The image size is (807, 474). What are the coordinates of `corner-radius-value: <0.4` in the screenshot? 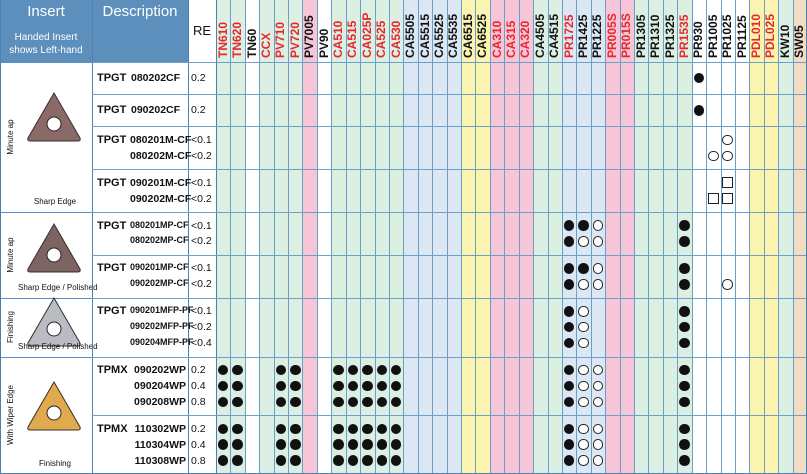 It's located at (201, 343).